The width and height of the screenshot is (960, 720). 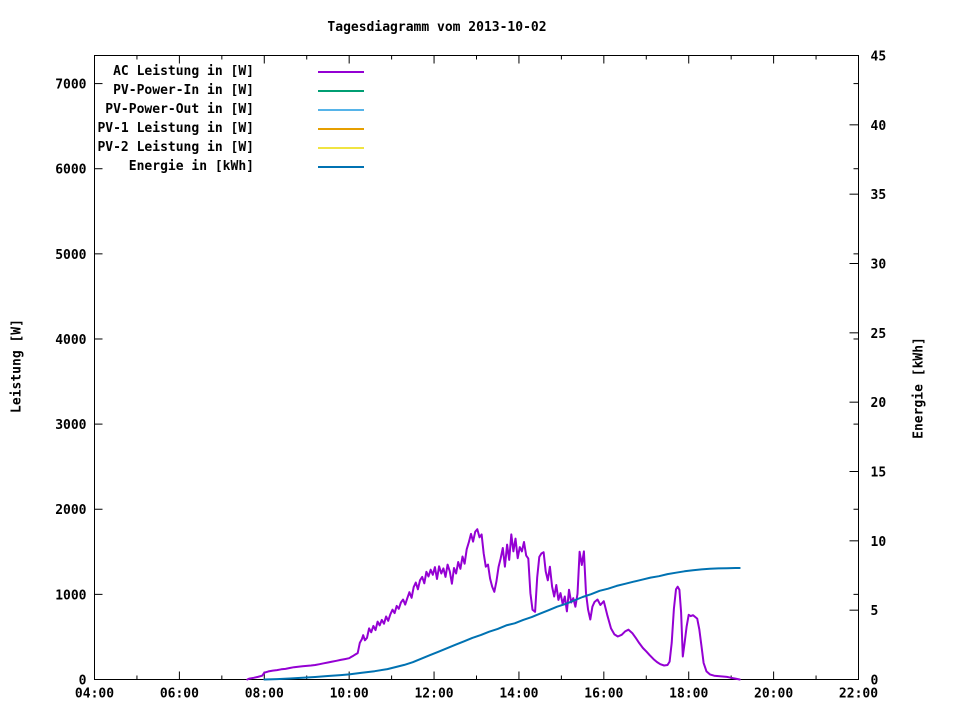 I want to click on y2-tick-label: 45, so click(x=879, y=57).